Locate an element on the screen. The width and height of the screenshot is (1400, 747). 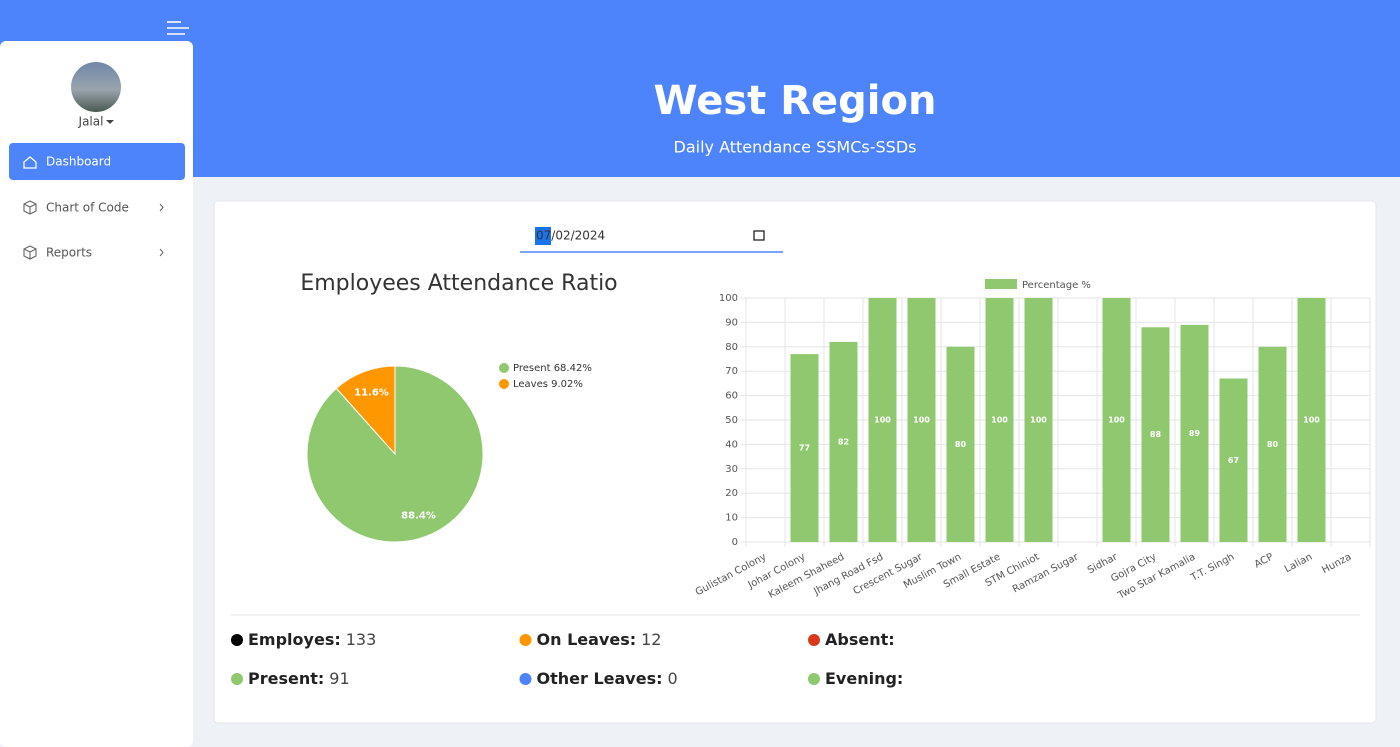
bar-value-label: 88 is located at coordinates (1156, 434).